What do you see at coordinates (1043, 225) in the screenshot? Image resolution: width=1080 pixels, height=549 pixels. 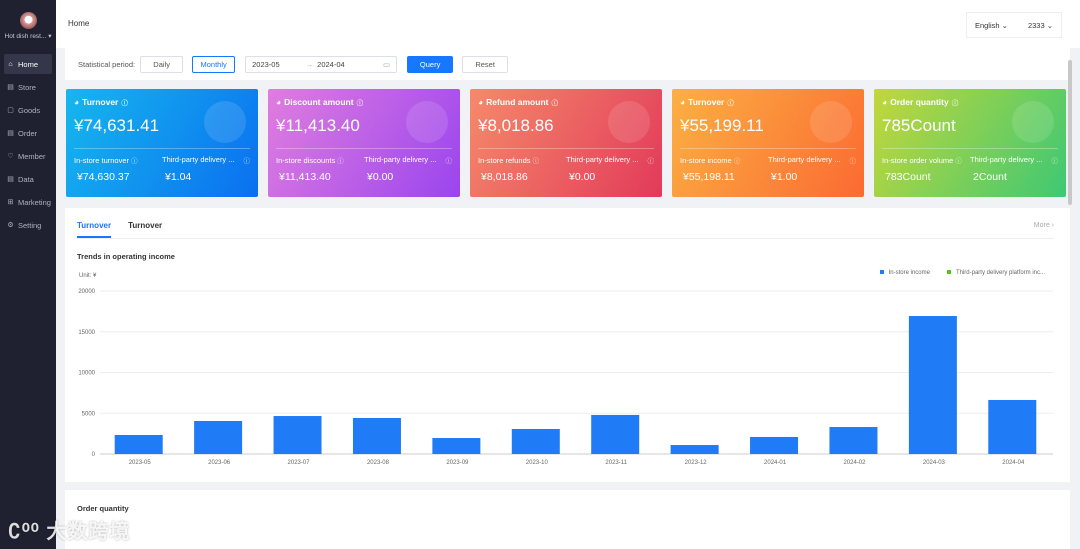 I see `more-link: More ›` at bounding box center [1043, 225].